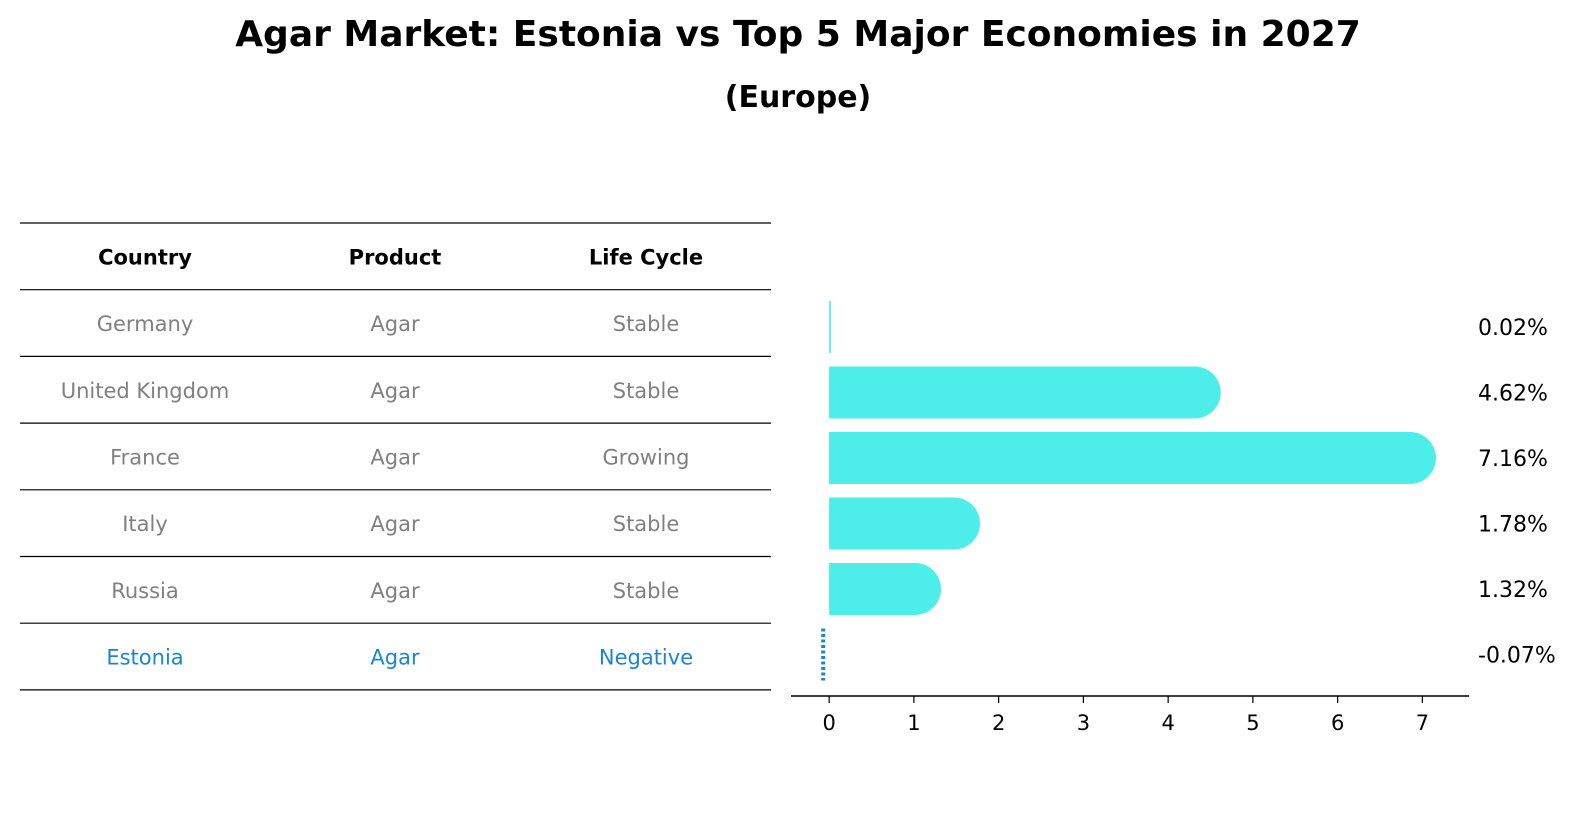 The image size is (1596, 823). Describe the element at coordinates (1517, 656) in the screenshot. I see `bar-value-label: -0.07%` at that location.